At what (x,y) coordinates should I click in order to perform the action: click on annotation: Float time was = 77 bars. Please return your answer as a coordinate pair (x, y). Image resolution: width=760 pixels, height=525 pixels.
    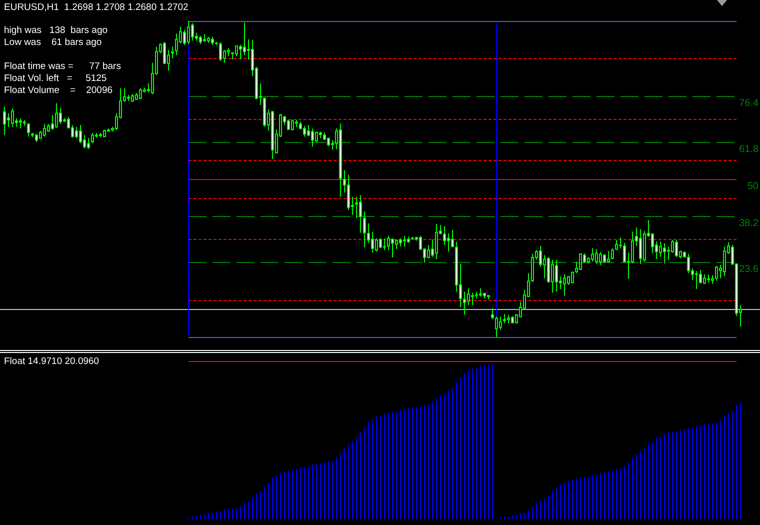
    Looking at the image, I should click on (62, 67).